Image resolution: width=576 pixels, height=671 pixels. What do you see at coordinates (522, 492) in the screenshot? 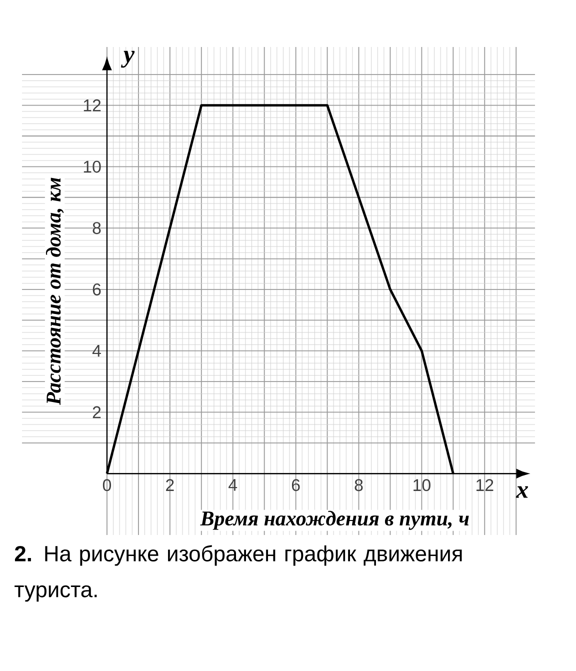
I see `annotation: x` at bounding box center [522, 492].